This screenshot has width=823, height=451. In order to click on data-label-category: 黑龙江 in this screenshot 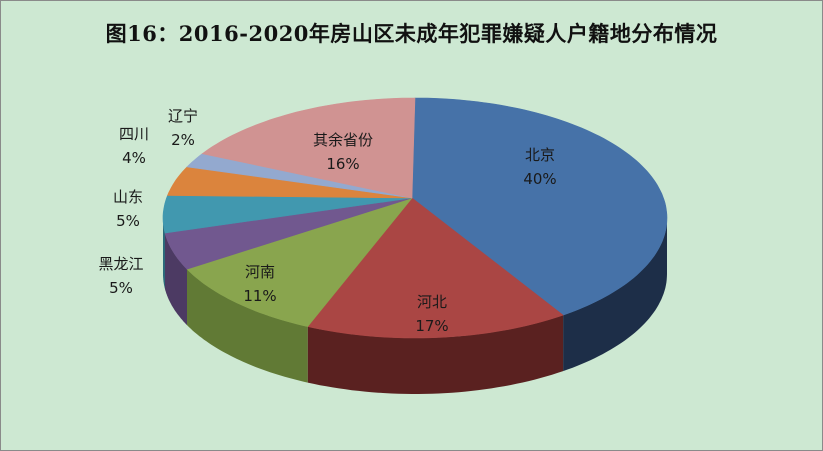, I will do `click(121, 264)`.